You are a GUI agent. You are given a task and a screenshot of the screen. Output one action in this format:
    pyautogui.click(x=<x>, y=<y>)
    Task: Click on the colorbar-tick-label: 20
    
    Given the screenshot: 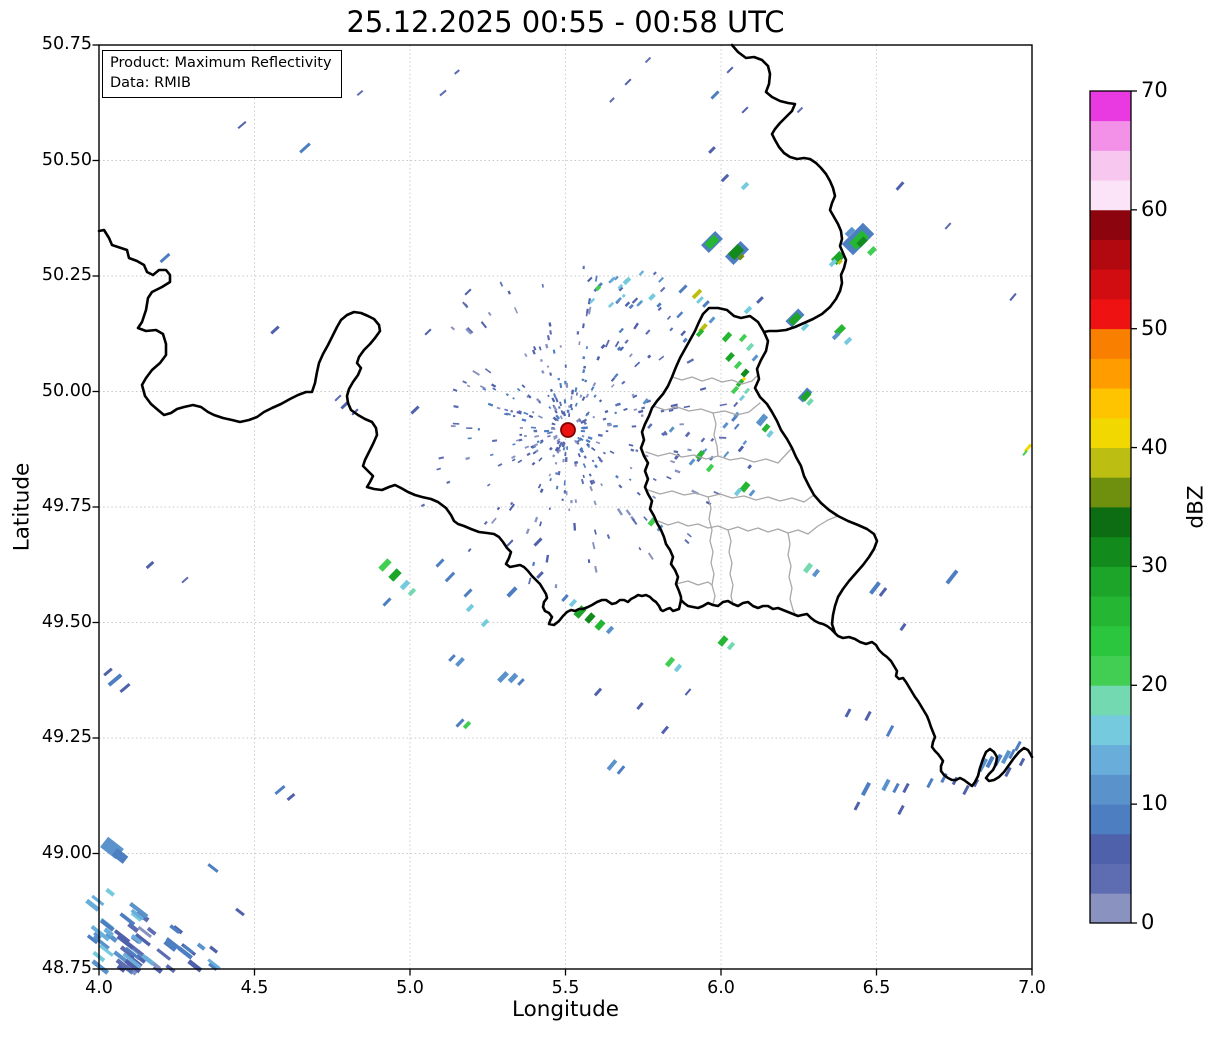 What is the action you would take?
    pyautogui.click(x=1154, y=684)
    